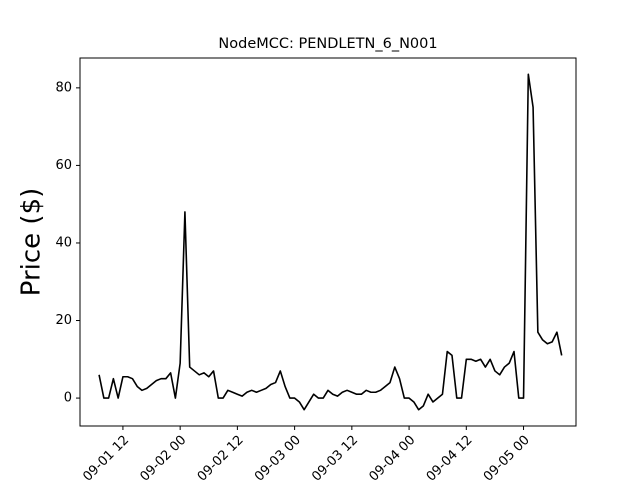 Image resolution: width=640 pixels, height=480 pixels. I want to click on y-tick-label: 60, so click(63, 165).